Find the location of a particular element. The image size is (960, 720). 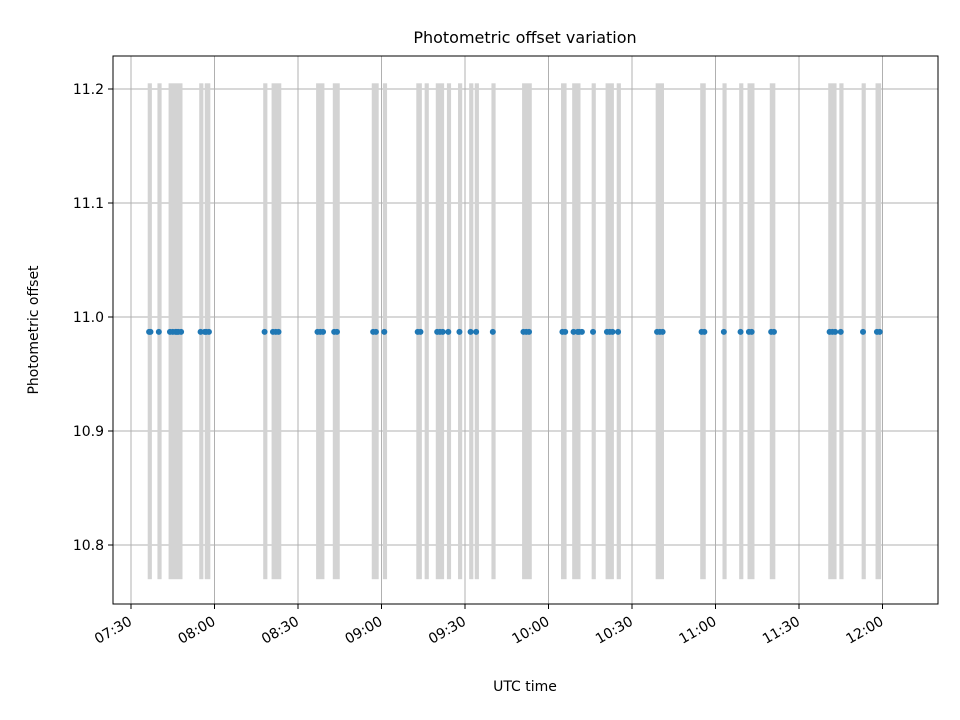

points-layer is located at coordinates (514, 331).